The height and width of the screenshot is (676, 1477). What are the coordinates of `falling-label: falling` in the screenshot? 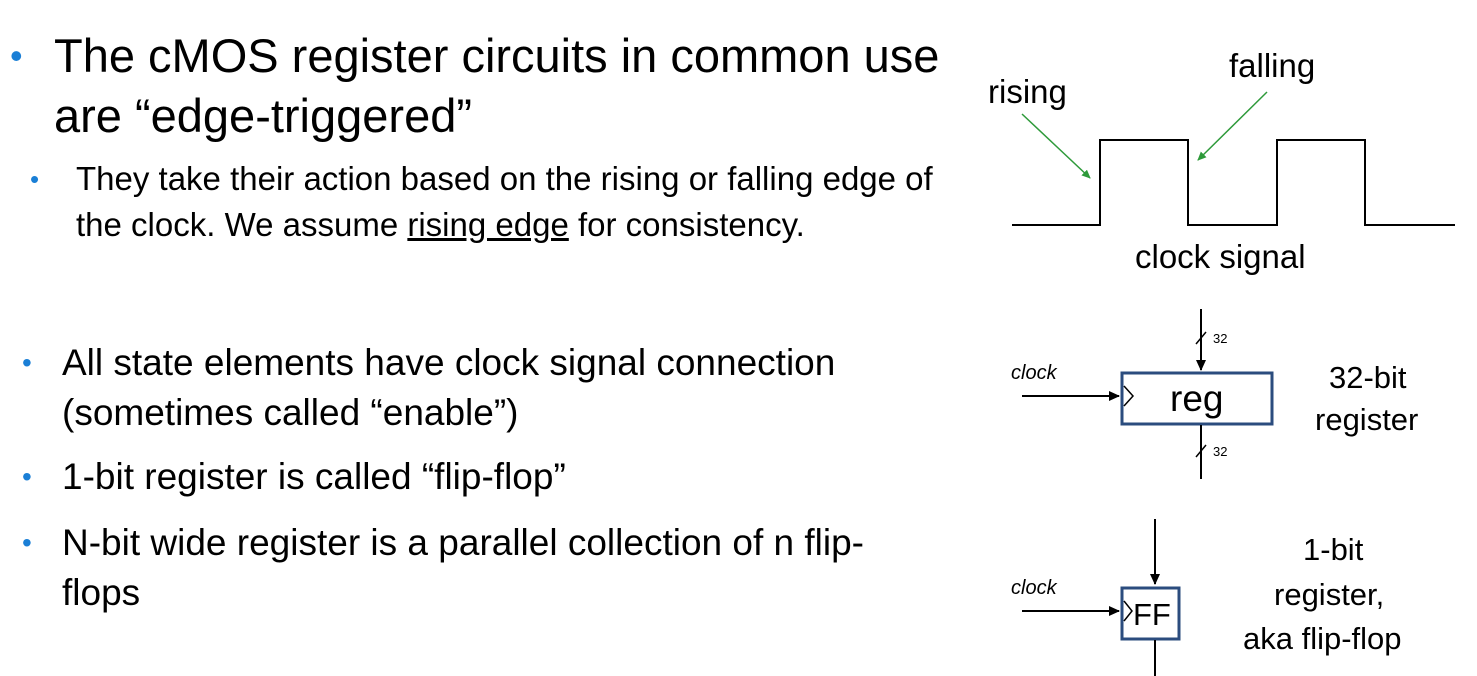 It's located at (1272, 65).